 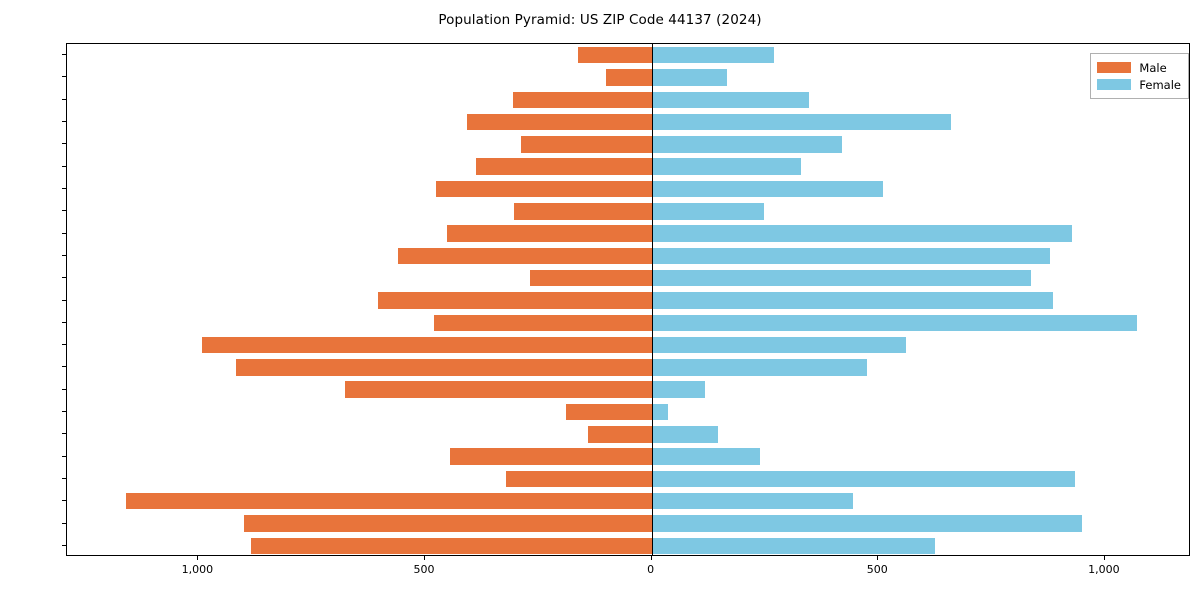 What do you see at coordinates (652, 299) in the screenshot?
I see `zero-axis-line` at bounding box center [652, 299].